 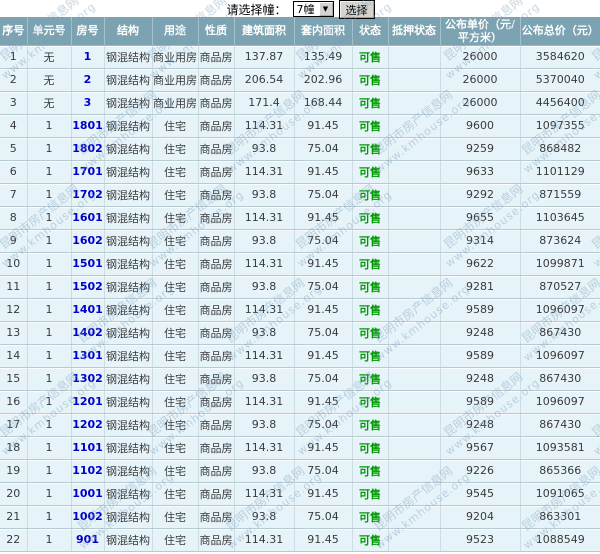 What do you see at coordinates (356, 9) in the screenshot?
I see `select-button: 选择` at bounding box center [356, 9].